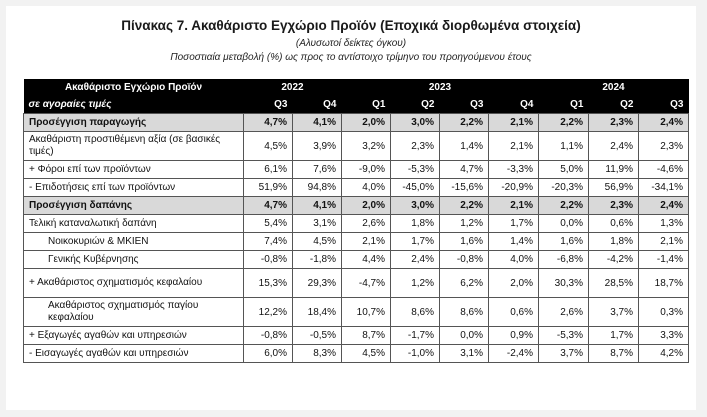  I want to click on value-cell: 18,7%, so click(663, 283).